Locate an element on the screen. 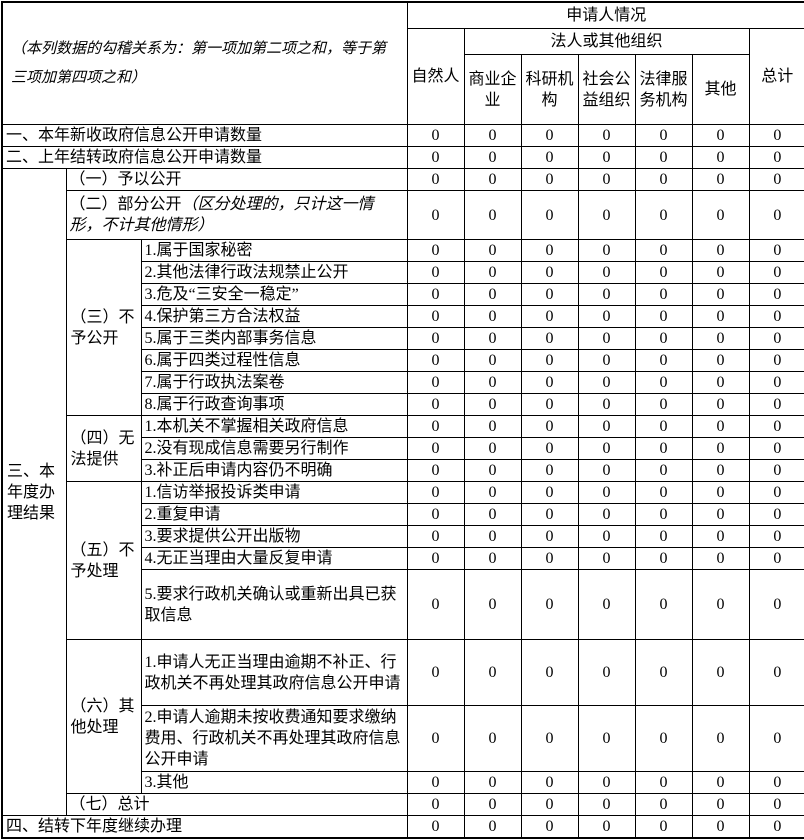 This screenshot has height=840, width=804. row-label-public-publications: 3.要求提供公开出版物 is located at coordinates (274, 536).